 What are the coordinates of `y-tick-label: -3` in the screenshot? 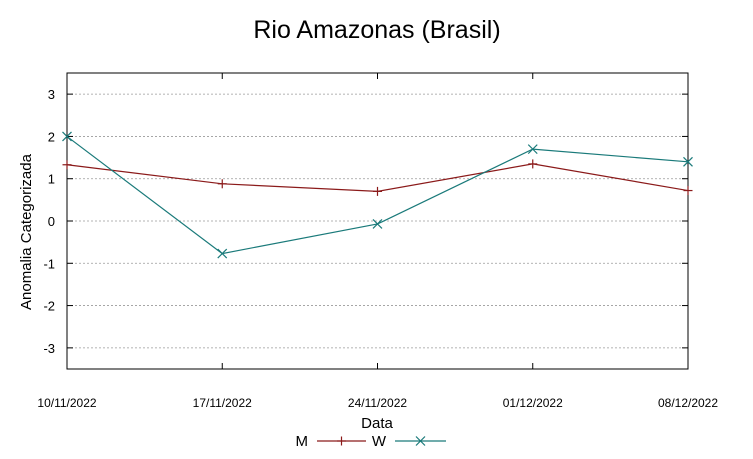 It's located at (49, 348).